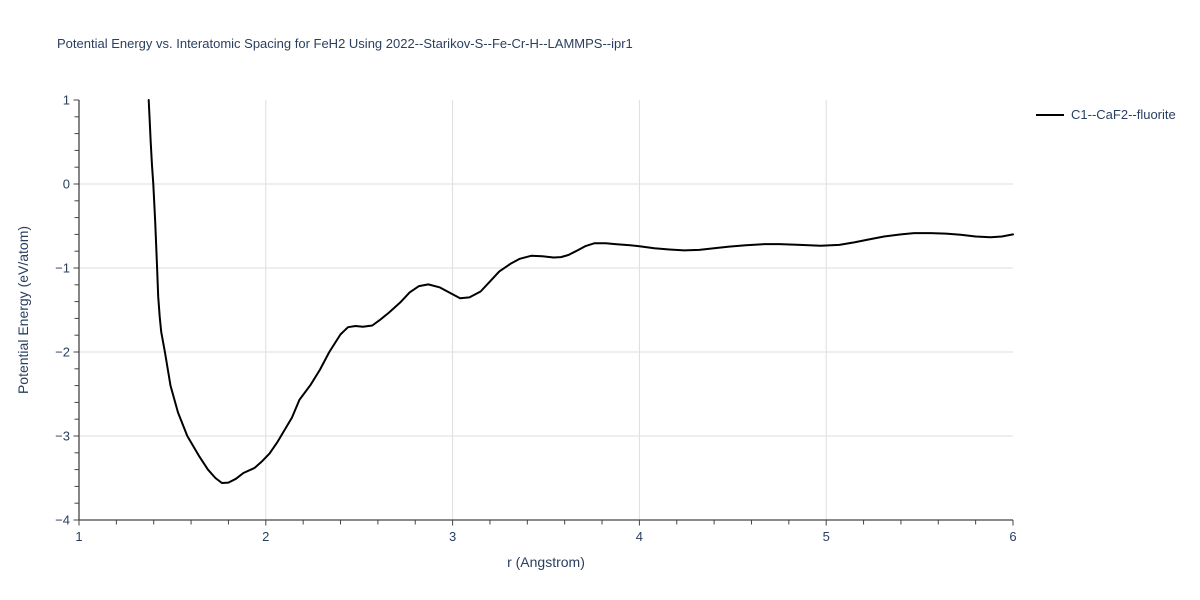 The height and width of the screenshot is (600, 1200). Describe the element at coordinates (546, 562) in the screenshot. I see `x-axis-title: r (Angstrom)` at that location.